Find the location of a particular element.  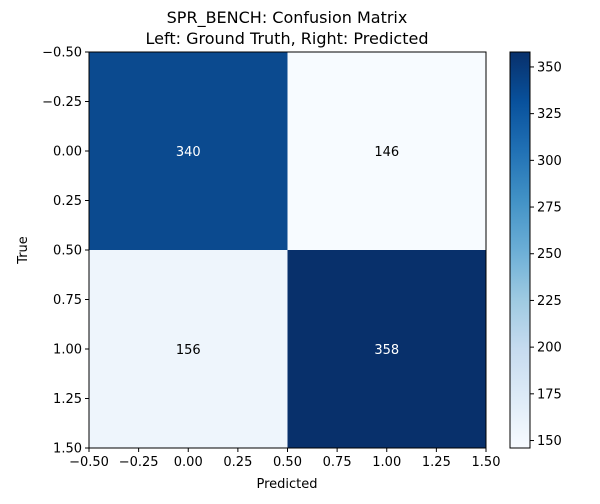

chart-subtitle: Left: Ground Truth, Right: Predicted is located at coordinates (287, 38).